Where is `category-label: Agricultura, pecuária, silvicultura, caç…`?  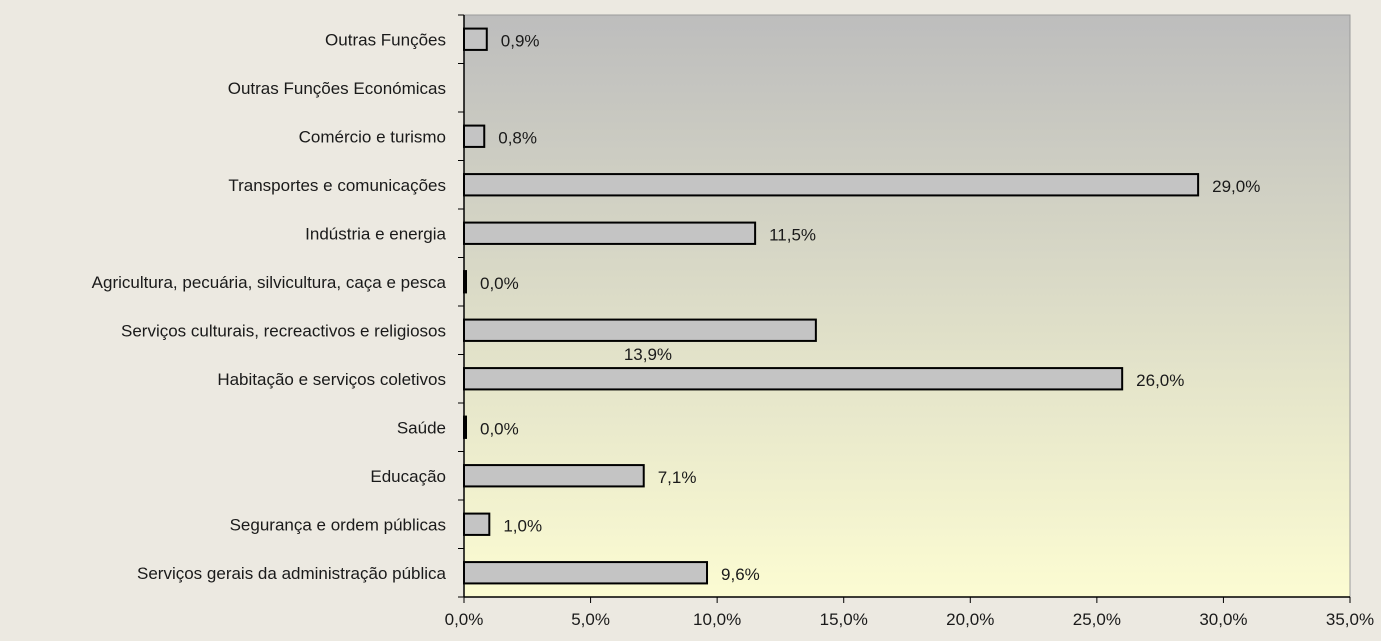
category-label: Agricultura, pecuária, silvicultura, caç… is located at coordinates (269, 282).